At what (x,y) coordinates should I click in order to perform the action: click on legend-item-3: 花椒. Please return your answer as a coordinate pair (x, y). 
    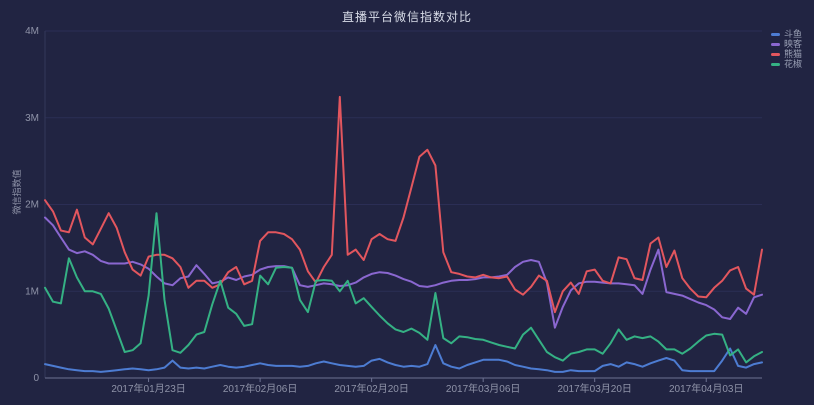
    Looking at the image, I should click on (786, 64).